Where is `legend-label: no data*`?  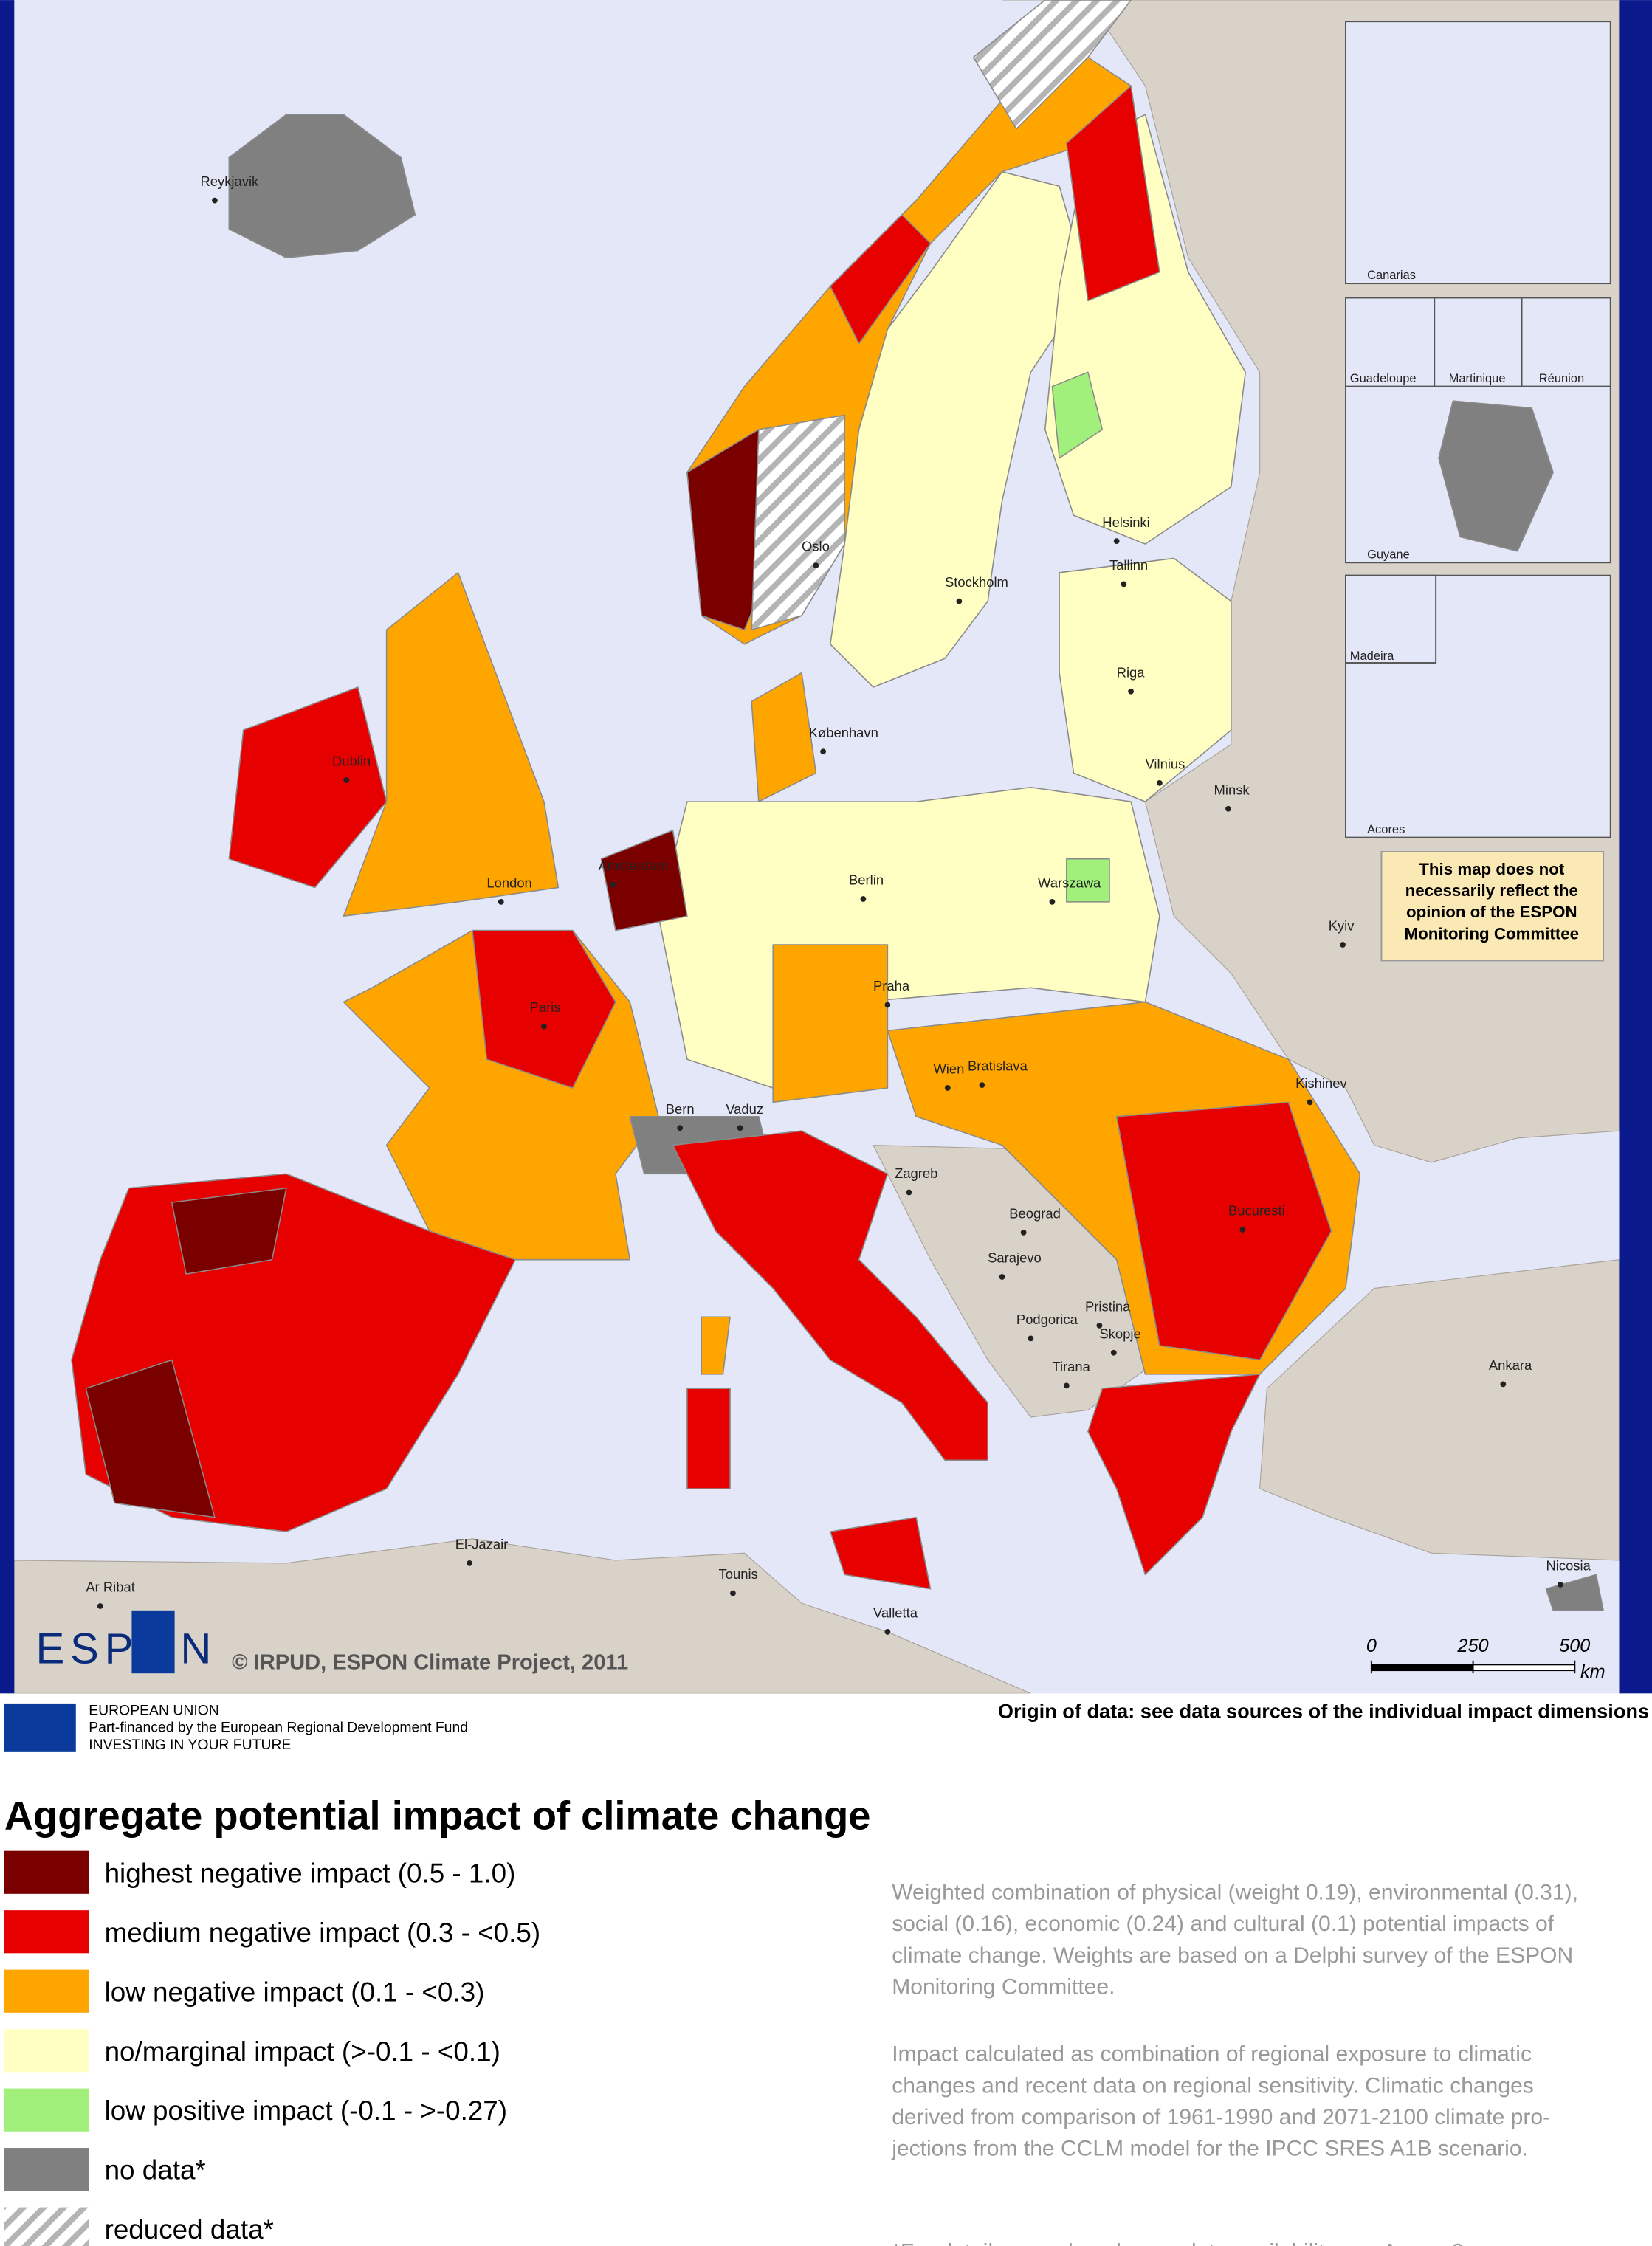
legend-label: no data* is located at coordinates (155, 2170).